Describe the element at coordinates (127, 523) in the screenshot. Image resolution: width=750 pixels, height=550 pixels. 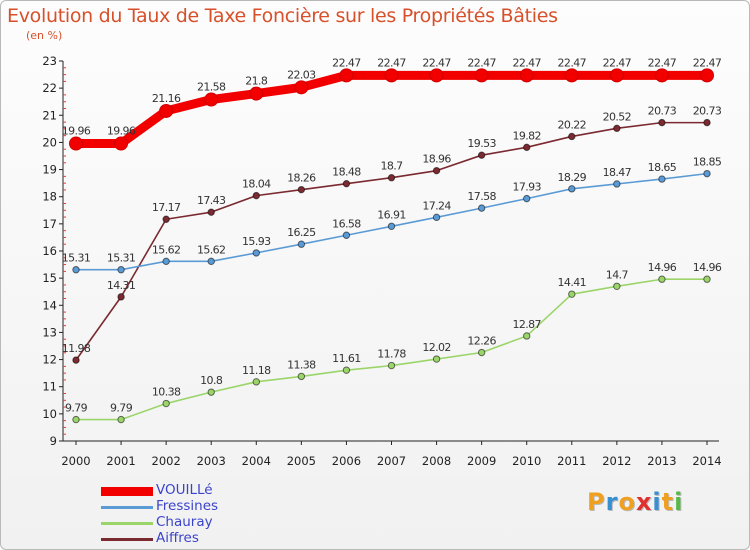
I see `legend-swatch-chauray` at that location.